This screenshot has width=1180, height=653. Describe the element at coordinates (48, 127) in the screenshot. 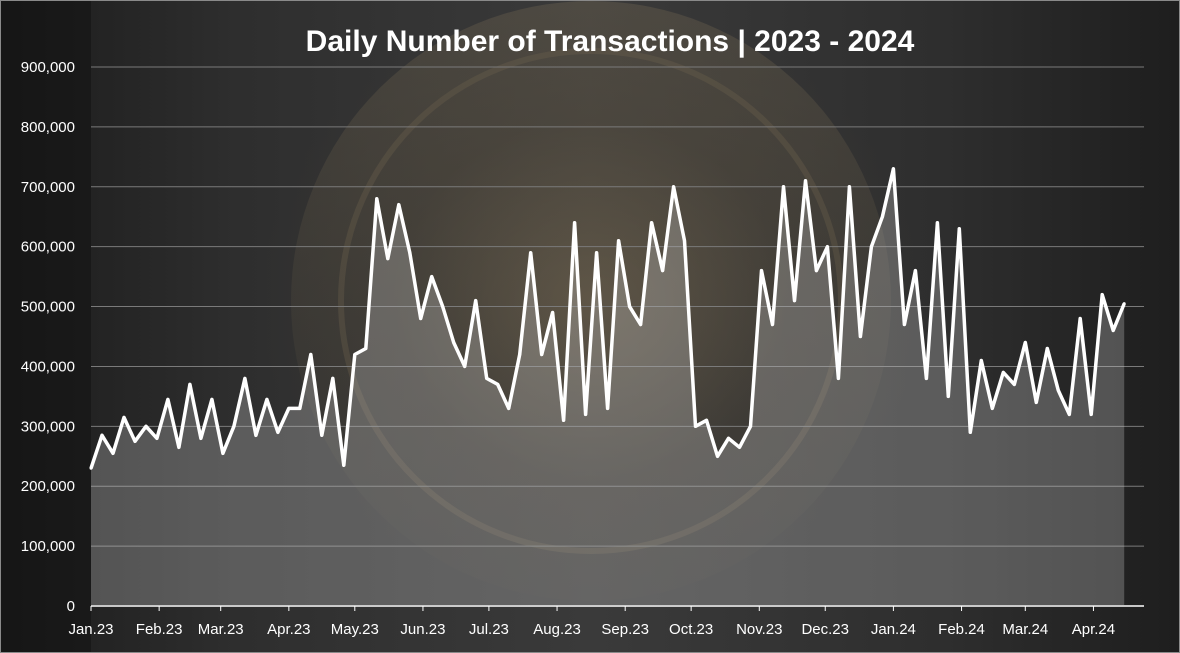

I see `y-tick-label: 800,000` at that location.